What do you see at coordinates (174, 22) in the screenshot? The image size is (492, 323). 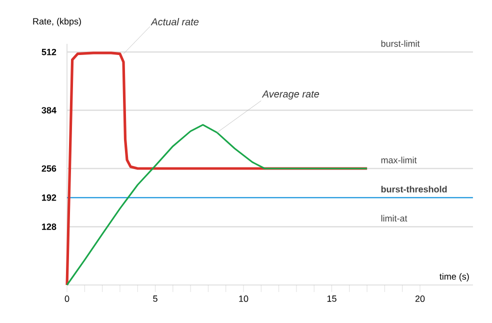 I see `annotation: Actual rate` at bounding box center [174, 22].